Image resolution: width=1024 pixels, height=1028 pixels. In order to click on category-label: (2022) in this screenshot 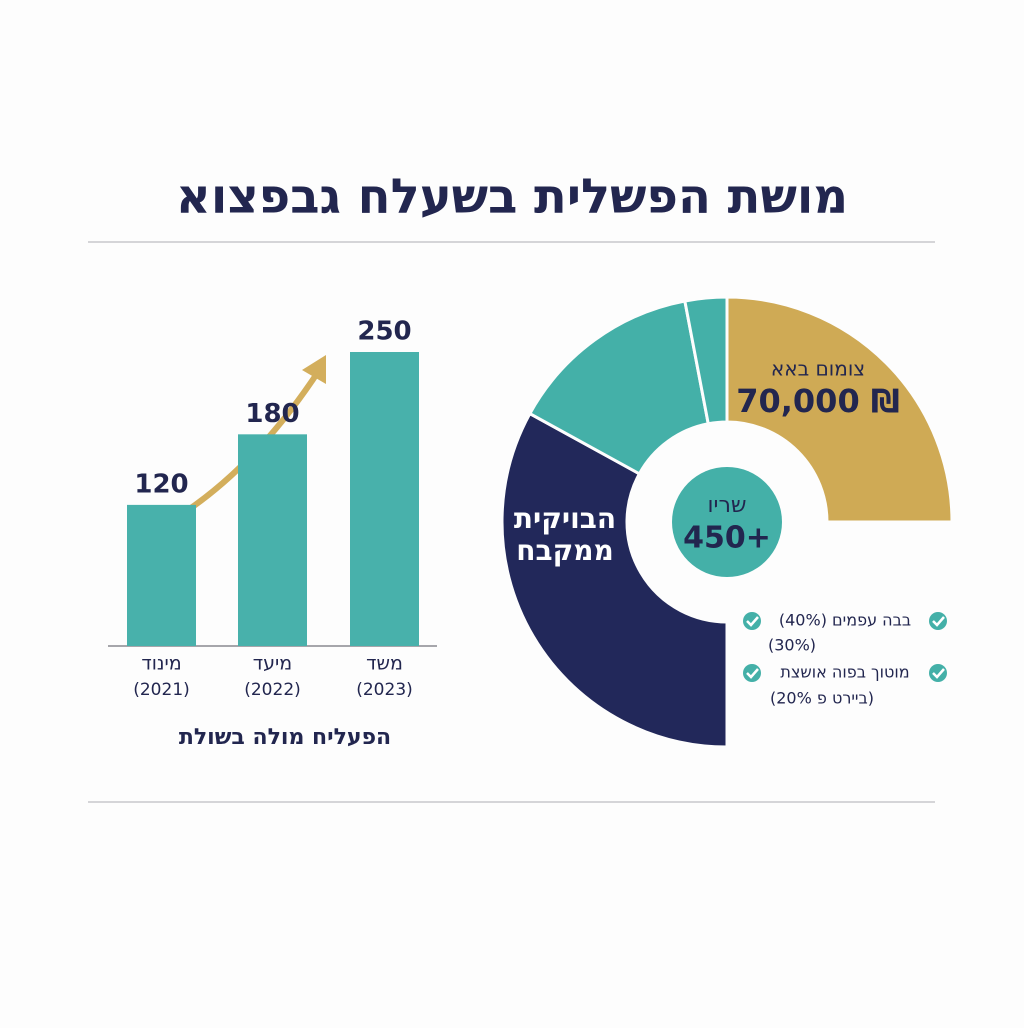, I will do `click(272, 690)`.